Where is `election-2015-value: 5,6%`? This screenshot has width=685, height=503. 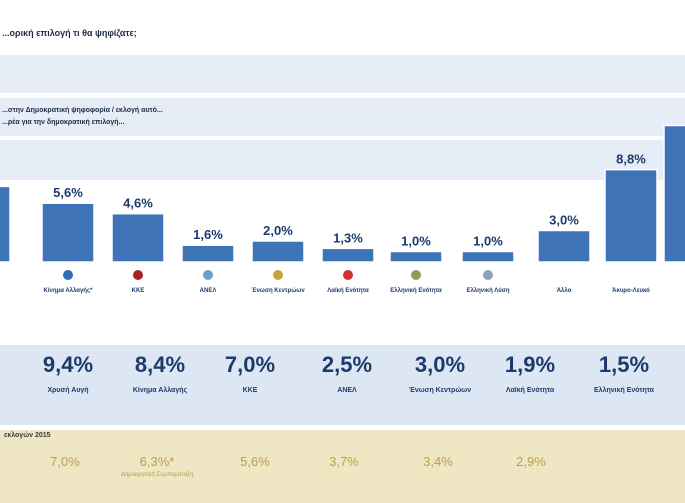
election-2015-value: 5,6% is located at coordinates (255, 461).